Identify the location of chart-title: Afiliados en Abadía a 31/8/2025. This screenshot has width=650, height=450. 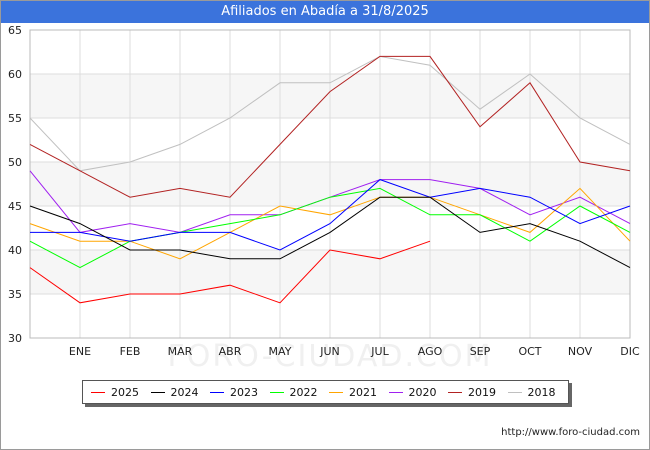
(325, 11).